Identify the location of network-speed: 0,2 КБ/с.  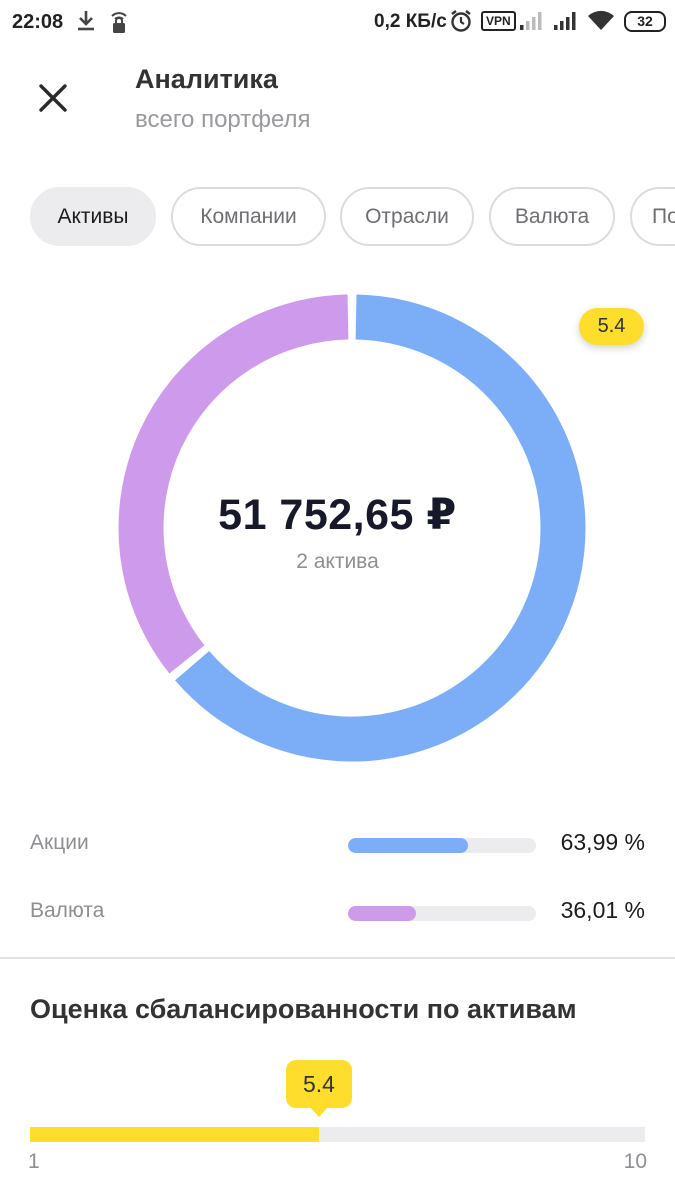
(410, 21).